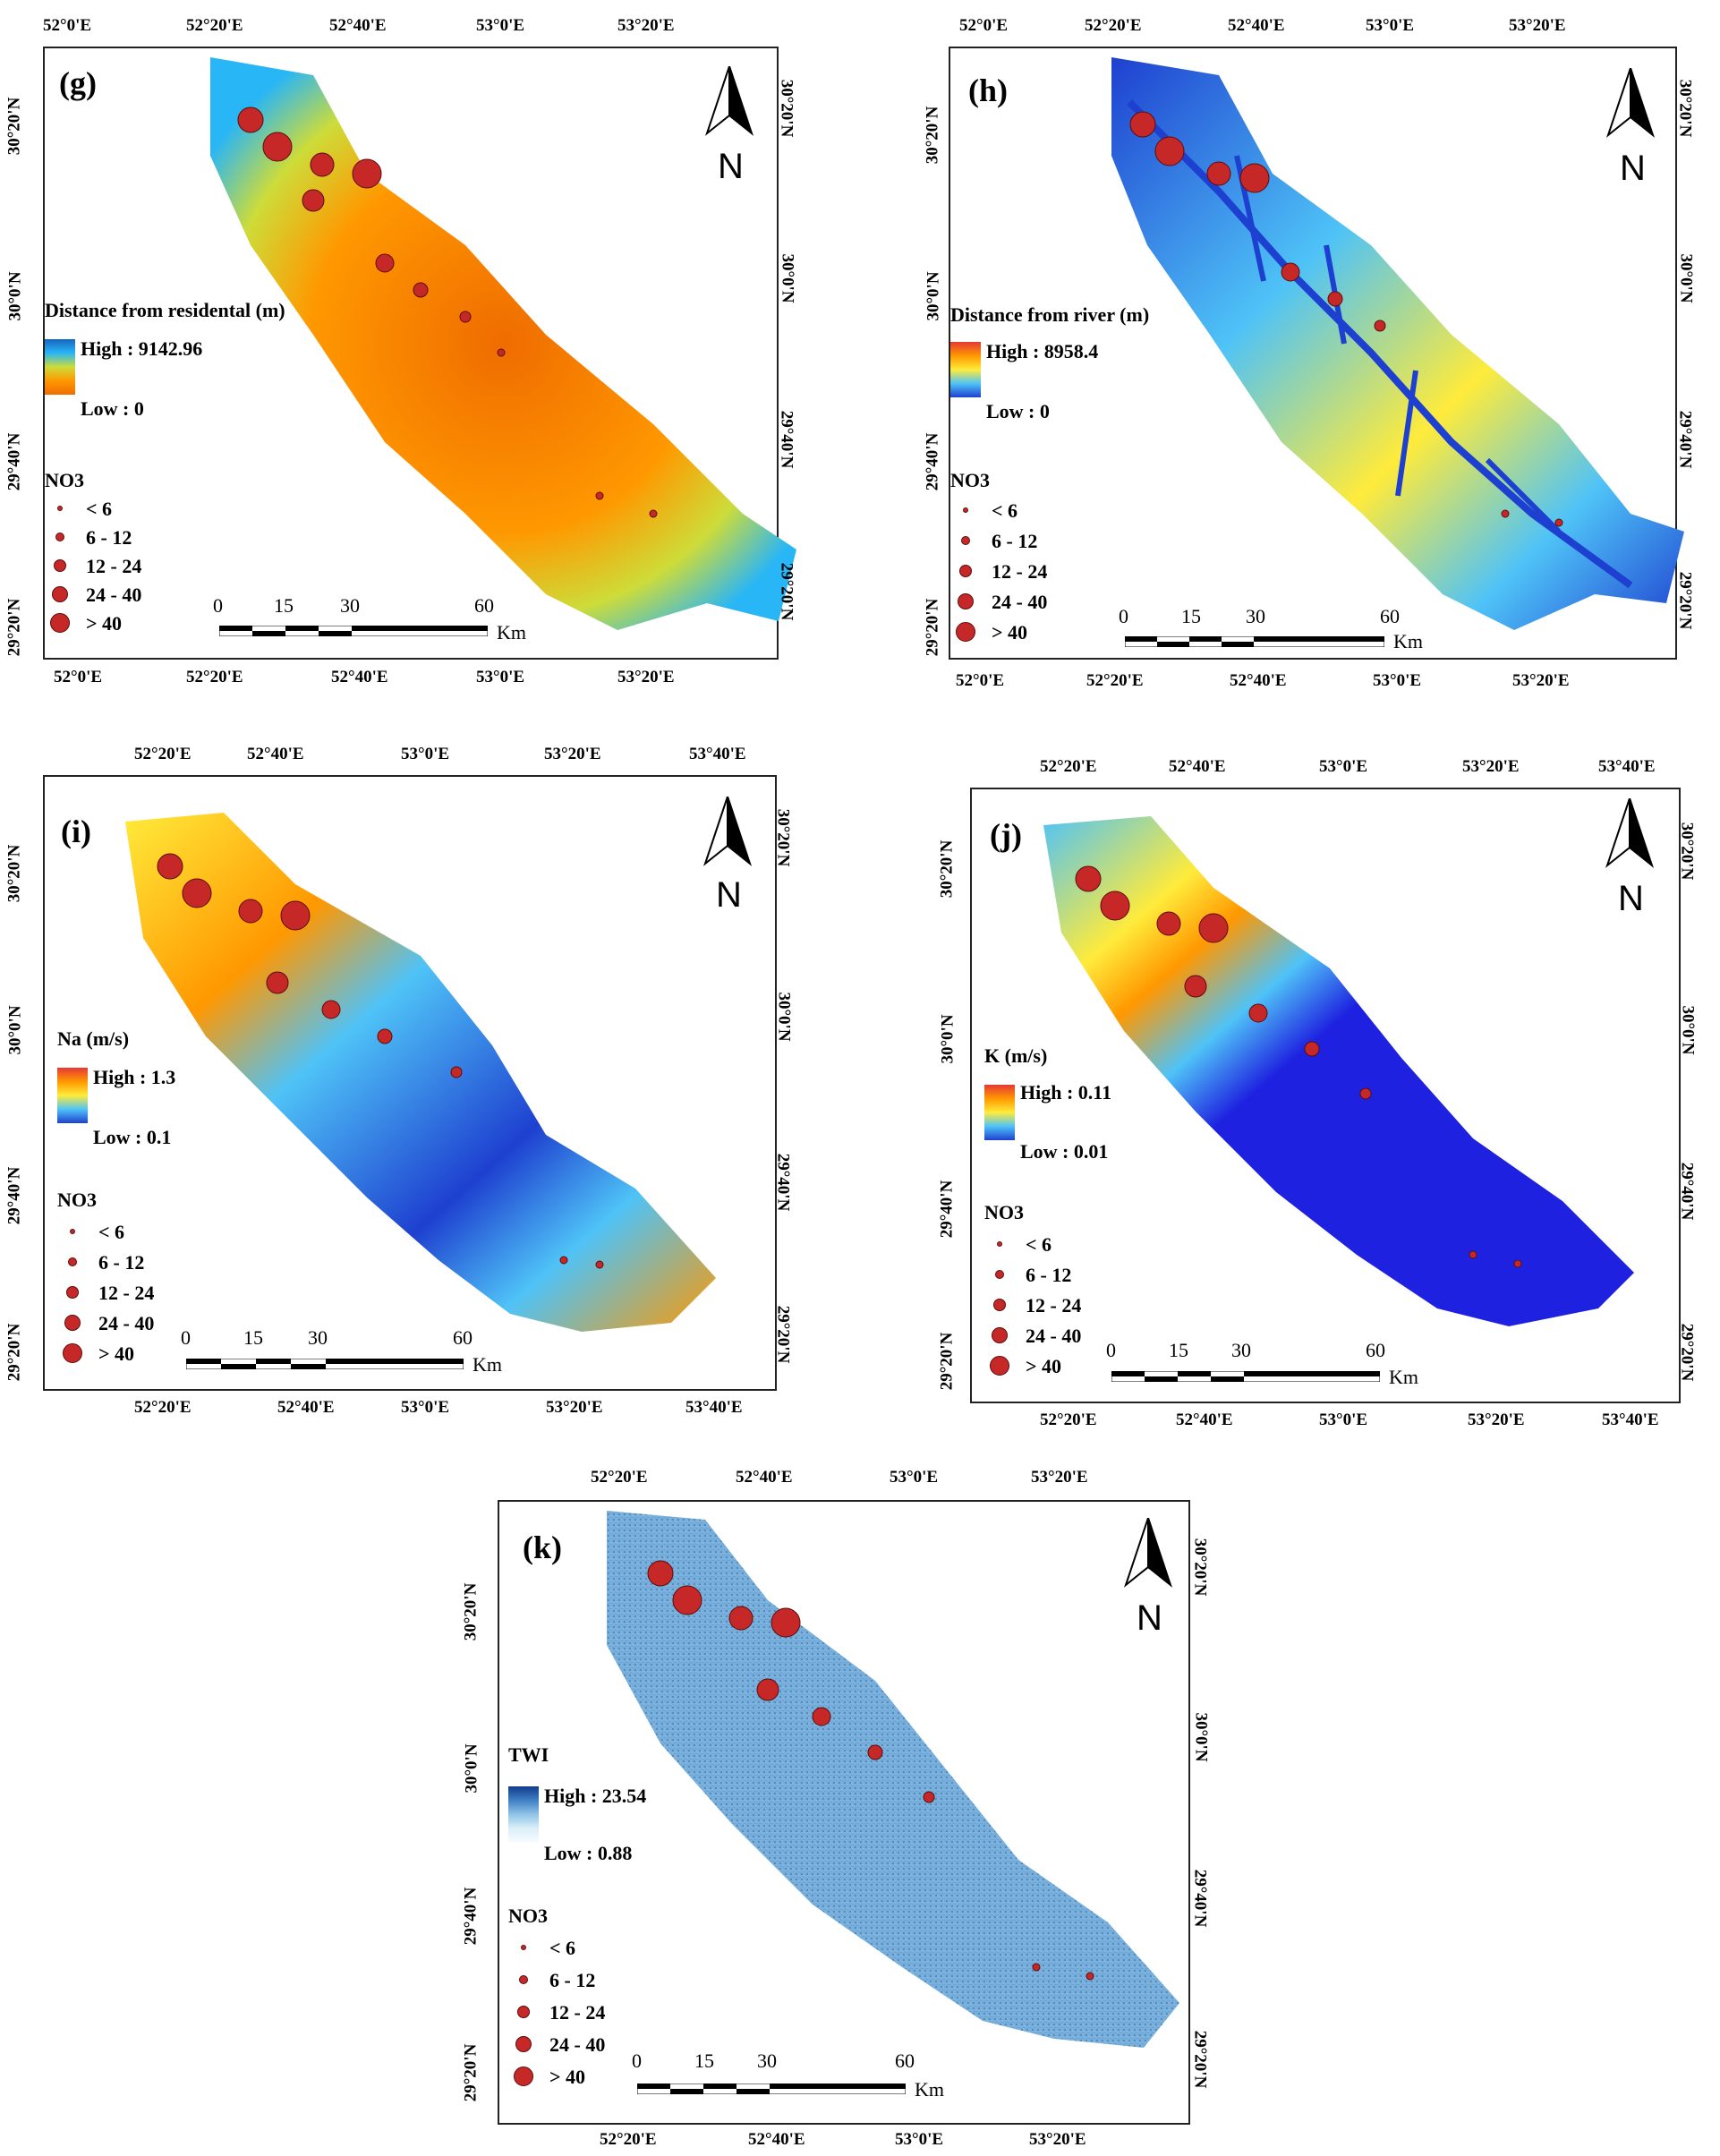 The width and height of the screenshot is (1720, 2156). What do you see at coordinates (1380, 344) in the screenshot?
I see `river-network` at bounding box center [1380, 344].